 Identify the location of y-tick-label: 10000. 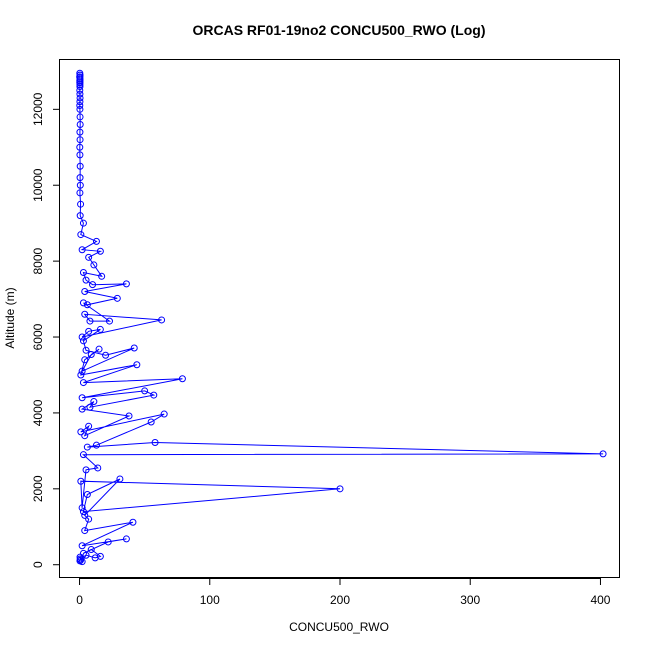
(38, 185).